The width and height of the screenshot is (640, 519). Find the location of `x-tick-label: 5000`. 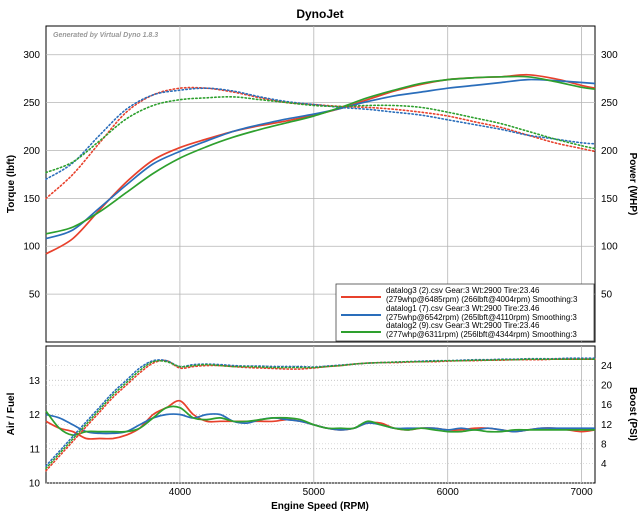

x-tick-label: 5000 is located at coordinates (314, 492).